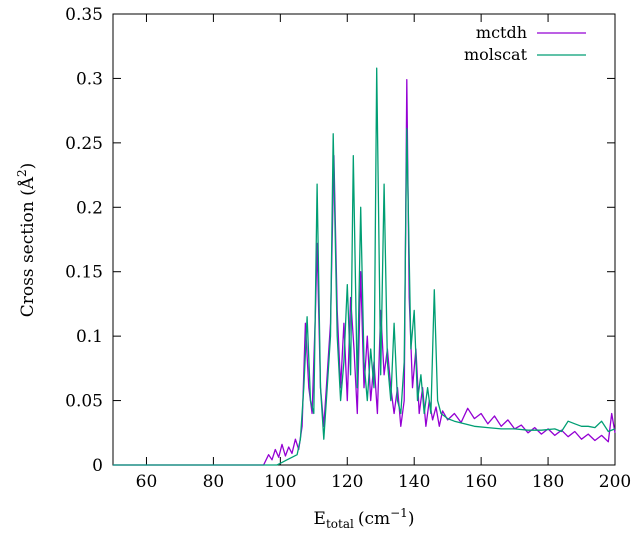 The height and width of the screenshot is (533, 632). Describe the element at coordinates (89, 79) in the screenshot. I see `y-tick-label: 0.3` at that location.